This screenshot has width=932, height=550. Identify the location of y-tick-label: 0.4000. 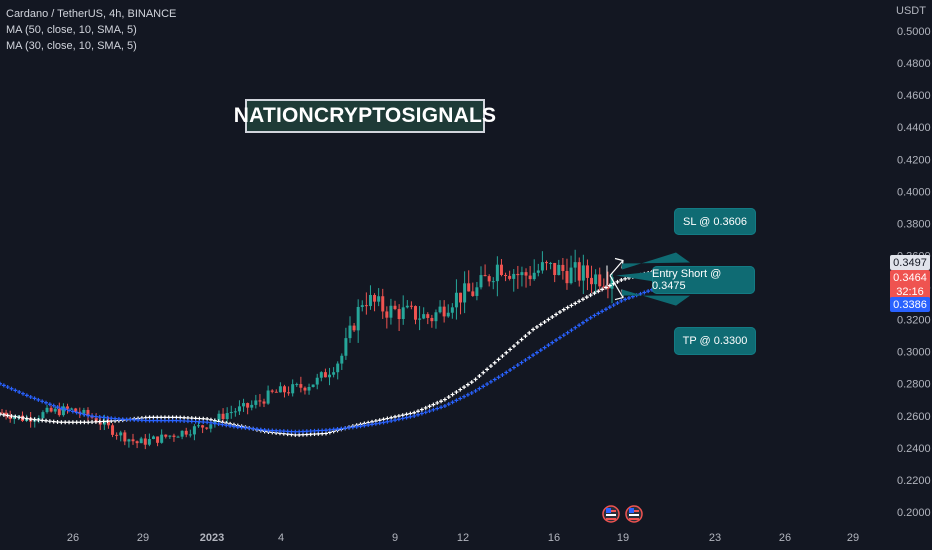
(914, 192).